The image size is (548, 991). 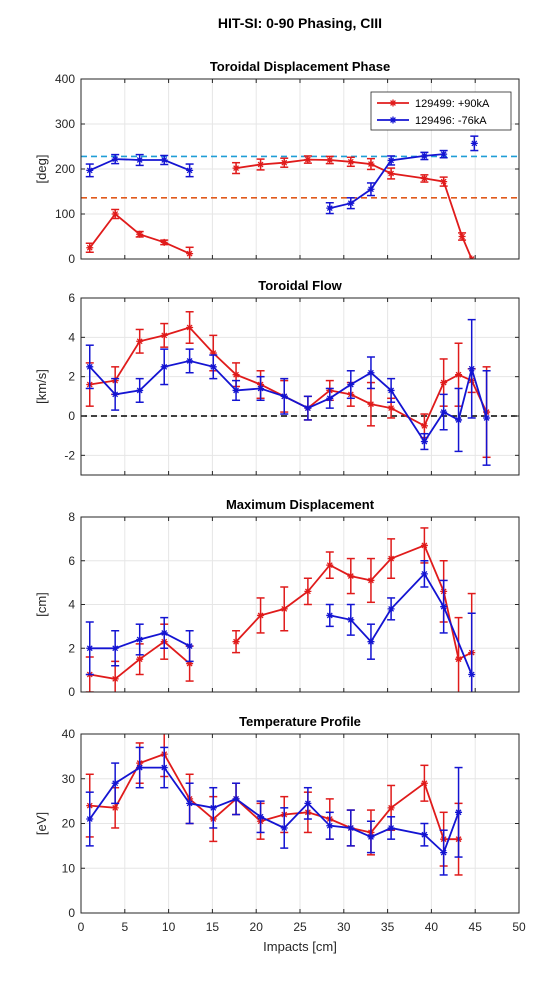 What do you see at coordinates (71, 517) in the screenshot?
I see `y-tick-label: 8` at bounding box center [71, 517].